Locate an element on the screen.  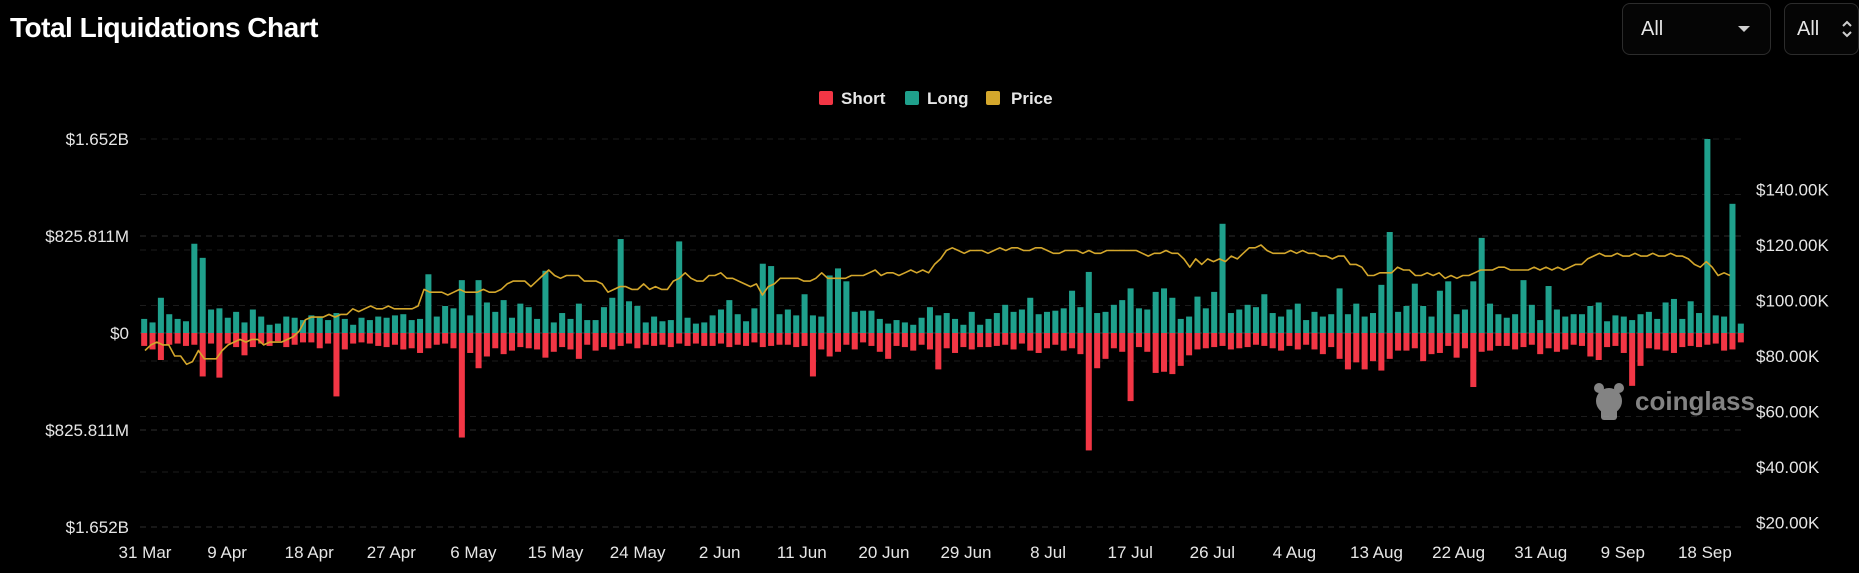
coin-select: All is located at coordinates (1821, 29).